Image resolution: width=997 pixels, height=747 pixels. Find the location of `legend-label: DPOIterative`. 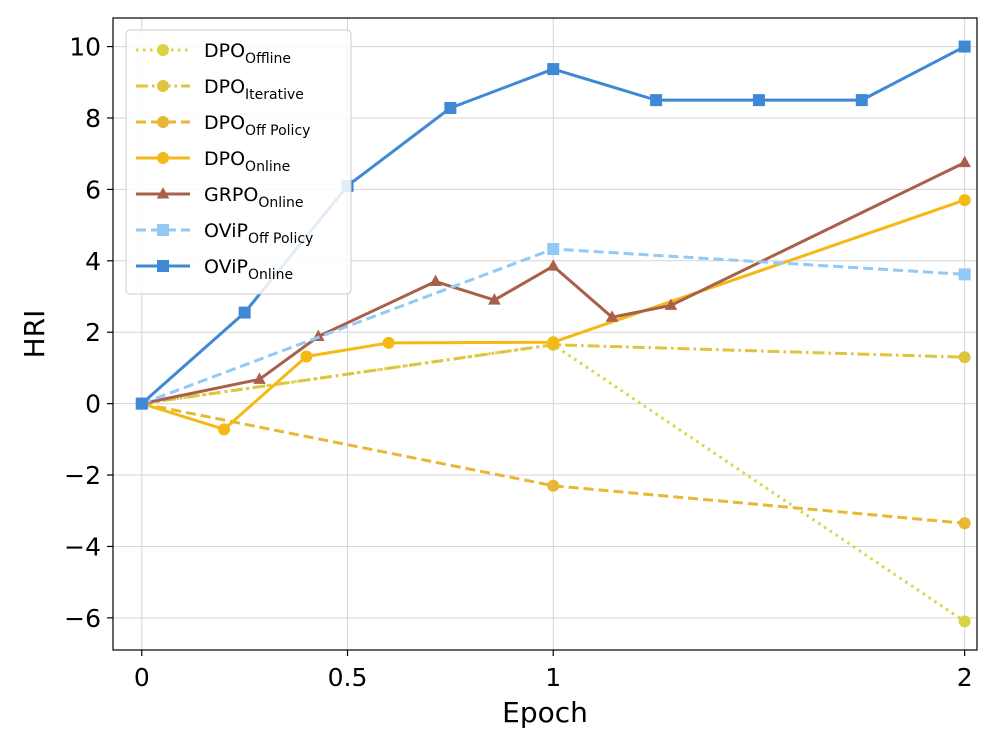

legend-label: DPOIterative is located at coordinates (254, 89).